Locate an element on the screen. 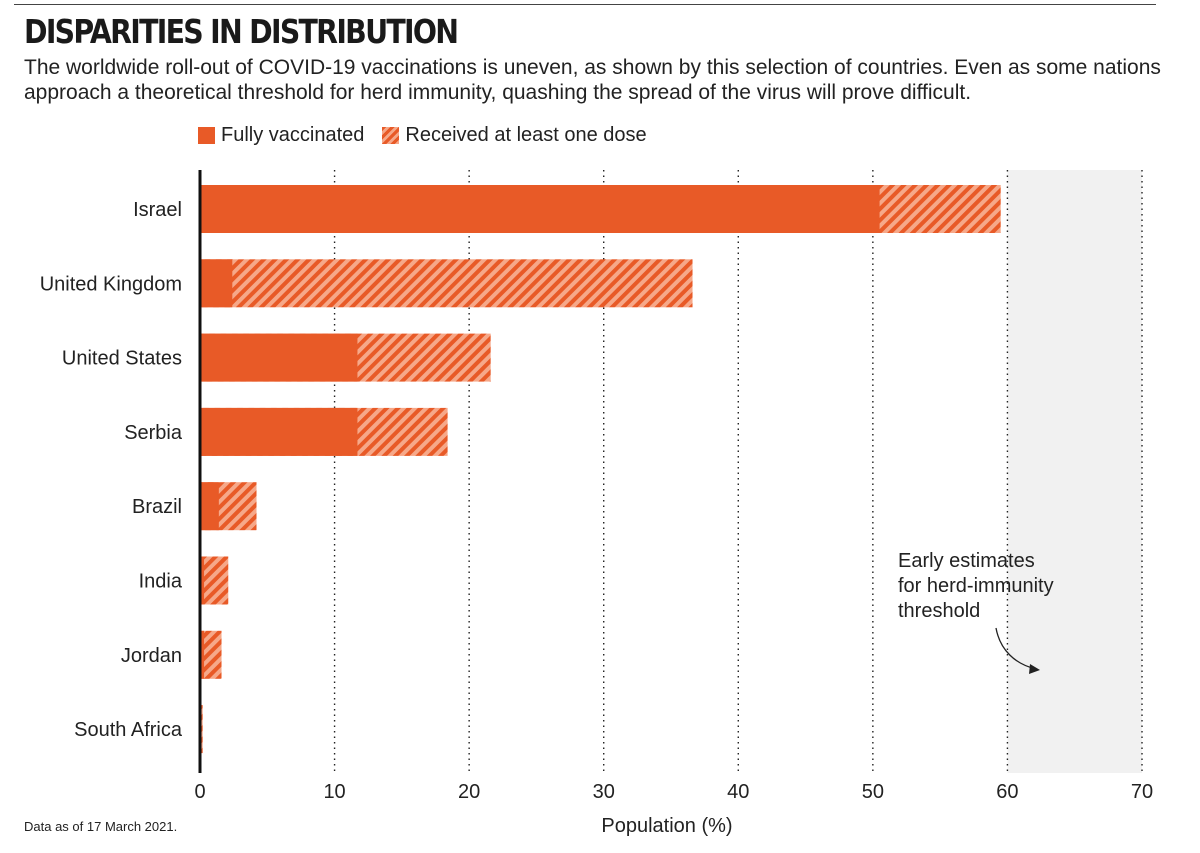 The width and height of the screenshot is (1200, 853). bar-fully-brazil is located at coordinates (209, 506).